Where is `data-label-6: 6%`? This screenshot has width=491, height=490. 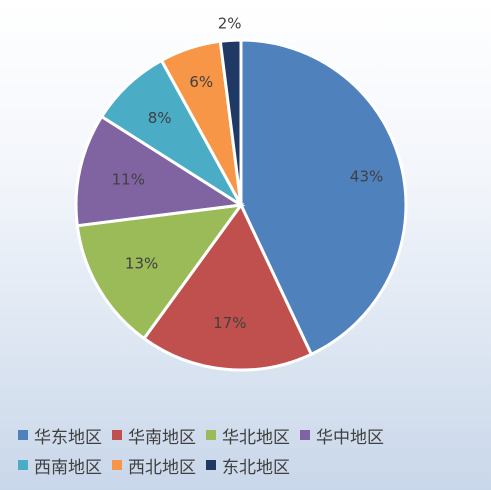
data-label-6: 6% is located at coordinates (201, 82).